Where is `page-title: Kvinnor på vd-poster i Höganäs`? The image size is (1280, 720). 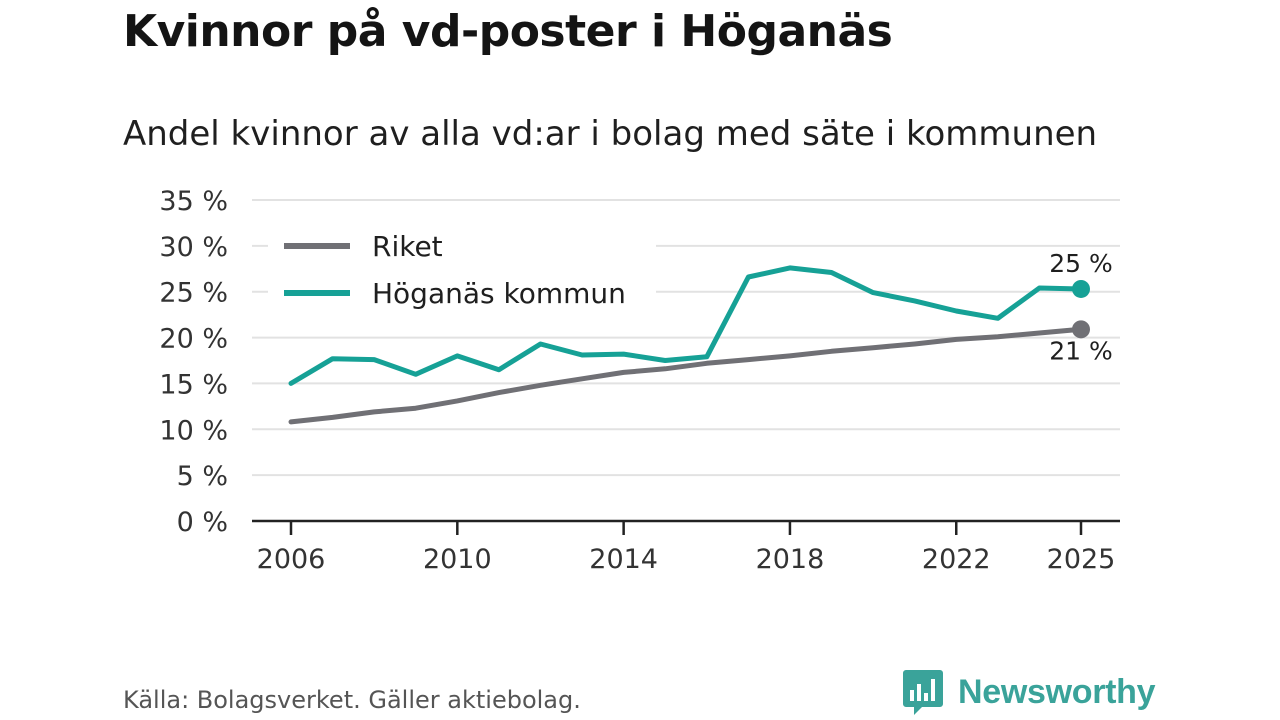 page-title: Kvinnor på vd-poster i Höganäs is located at coordinates (508, 31).